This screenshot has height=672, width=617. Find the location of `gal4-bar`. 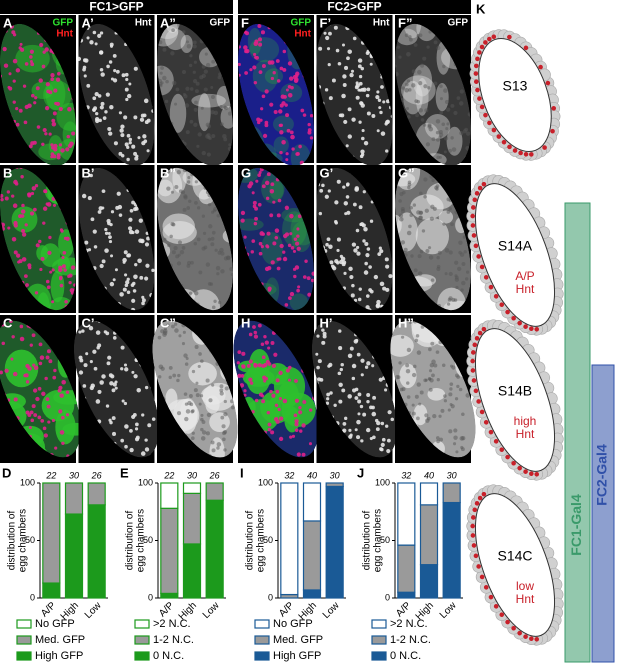

gal4-bar is located at coordinates (577, 432).